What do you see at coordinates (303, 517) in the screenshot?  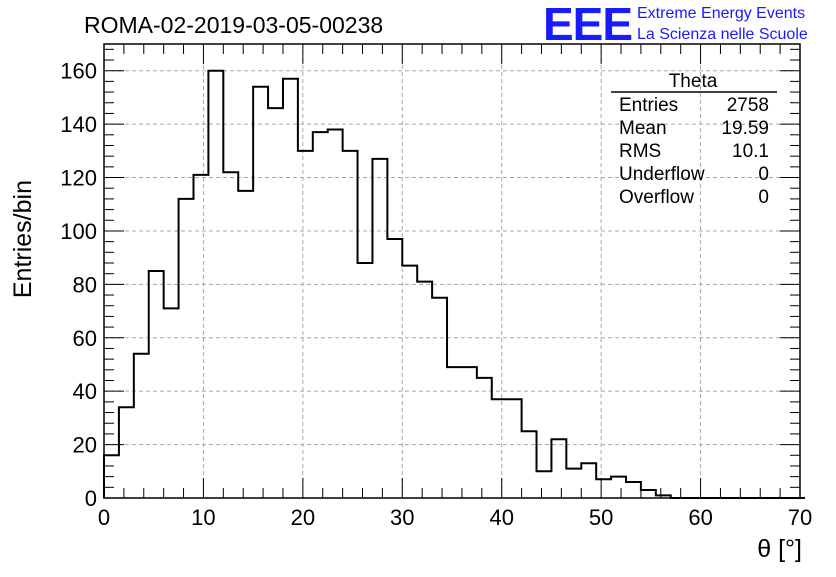 I see `x-tick-label: 20` at bounding box center [303, 517].